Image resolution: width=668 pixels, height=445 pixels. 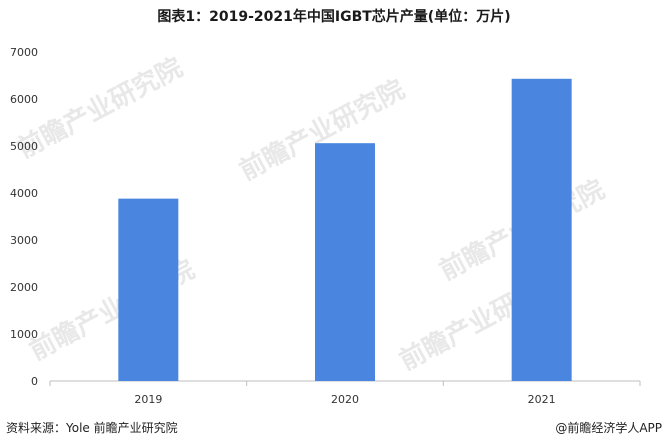 I want to click on x-tick-label: 2020, so click(x=345, y=399).